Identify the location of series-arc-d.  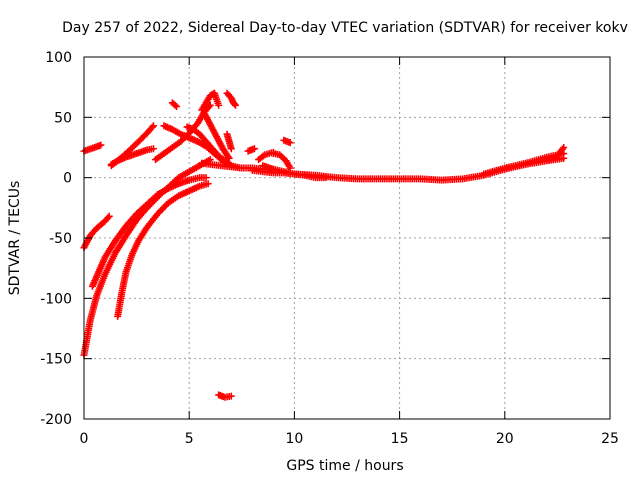
(149, 232).